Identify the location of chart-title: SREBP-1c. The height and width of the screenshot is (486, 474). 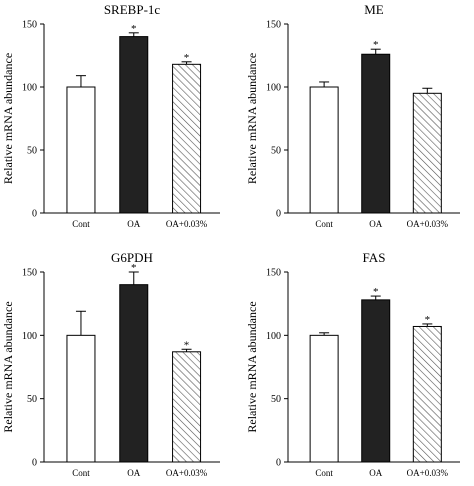
(132, 9).